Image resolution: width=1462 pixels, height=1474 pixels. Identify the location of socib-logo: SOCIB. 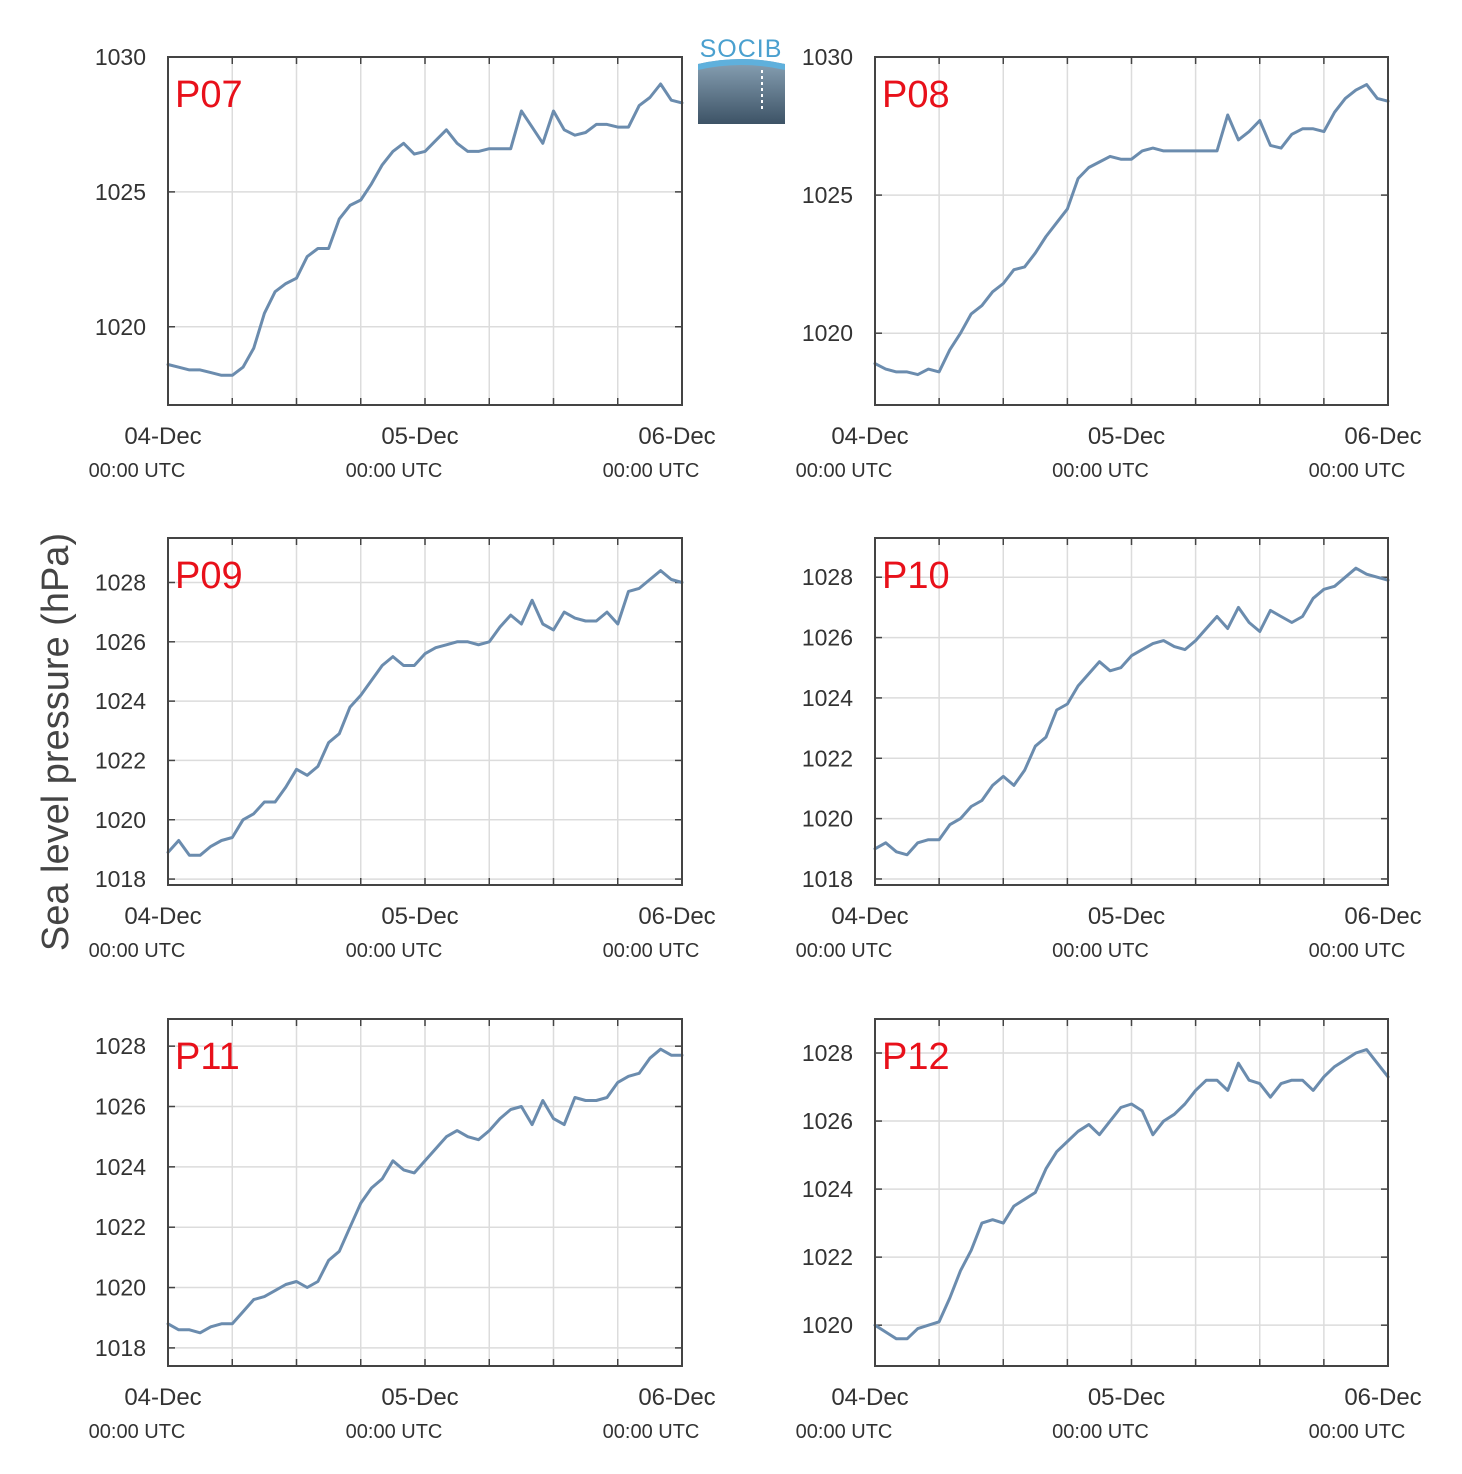
(741, 79).